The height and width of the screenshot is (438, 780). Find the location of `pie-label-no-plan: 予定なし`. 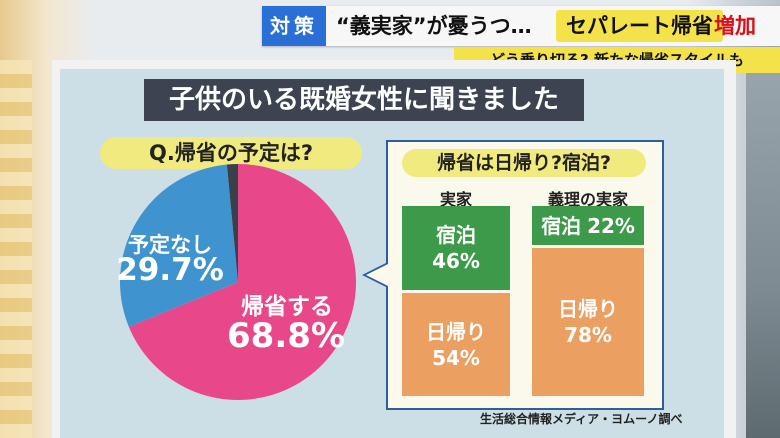

pie-label-no-plan: 予定なし is located at coordinates (170, 245).